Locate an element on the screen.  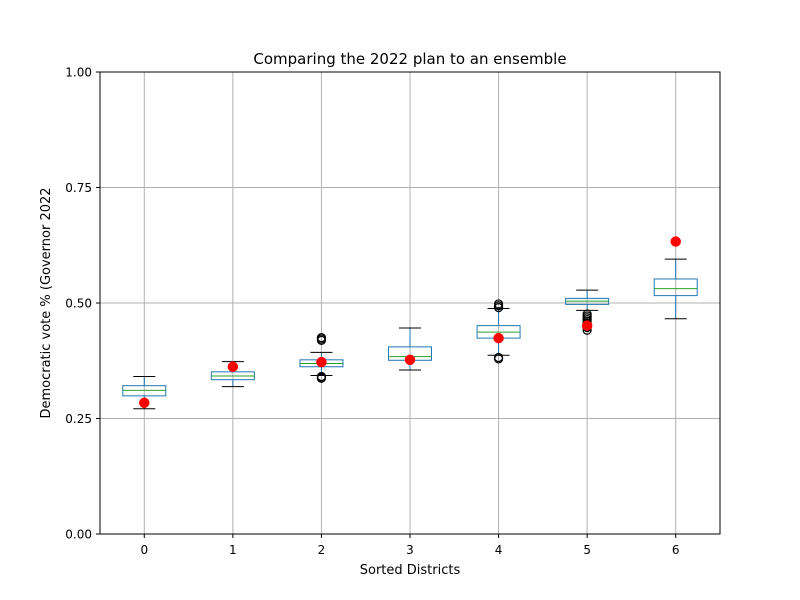
x-tick-label: 4 is located at coordinates (499, 550).